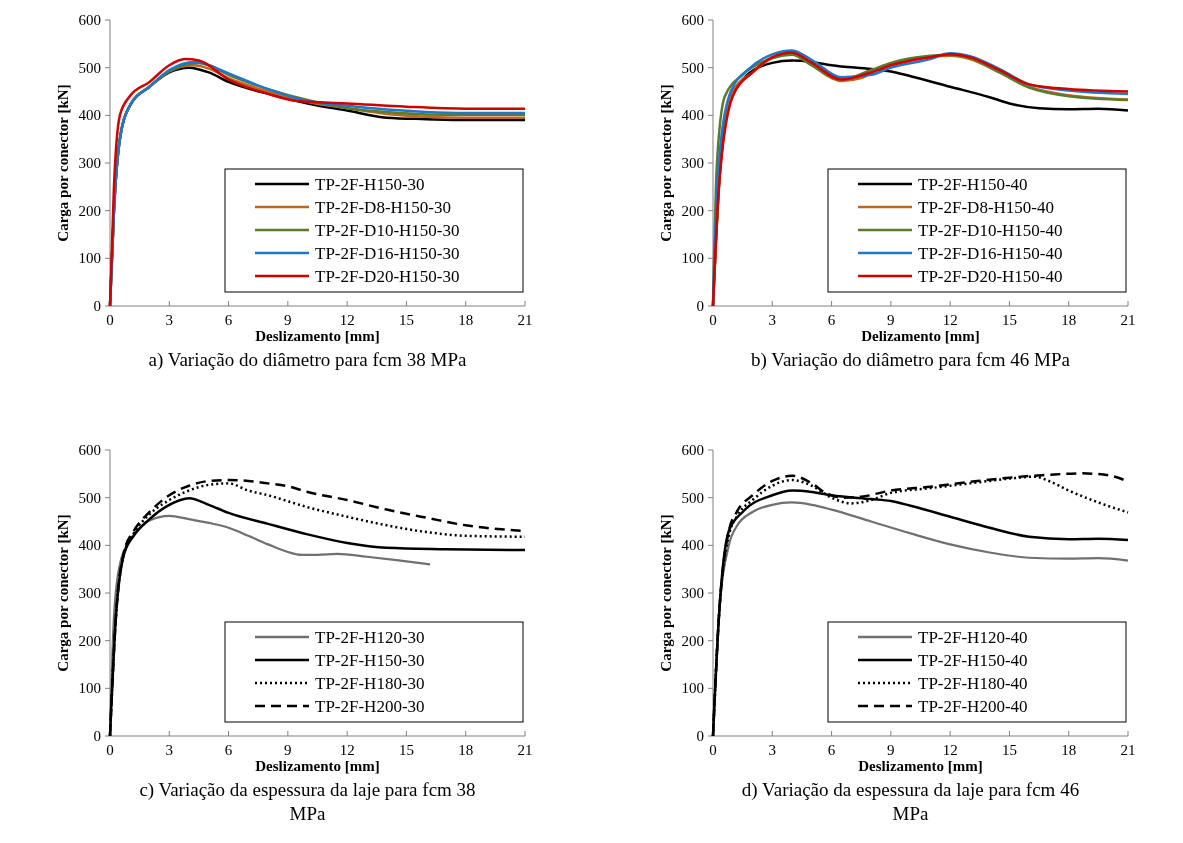  What do you see at coordinates (990, 253) in the screenshot?
I see `legend-label: TP-2F-D16-H150-40` at bounding box center [990, 253].